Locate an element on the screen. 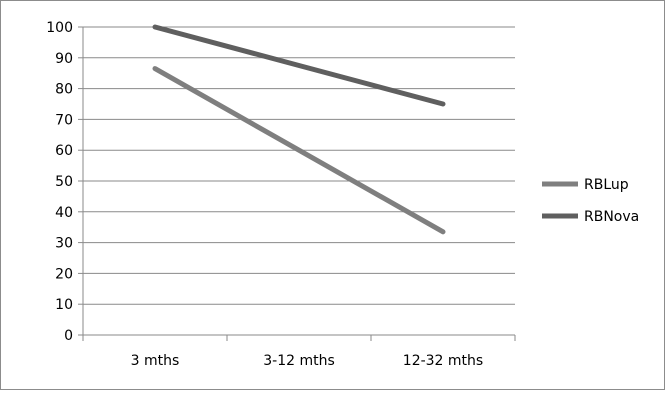 This screenshot has width=665, height=394. x-tick-label-1: 3 mths is located at coordinates (155, 361).